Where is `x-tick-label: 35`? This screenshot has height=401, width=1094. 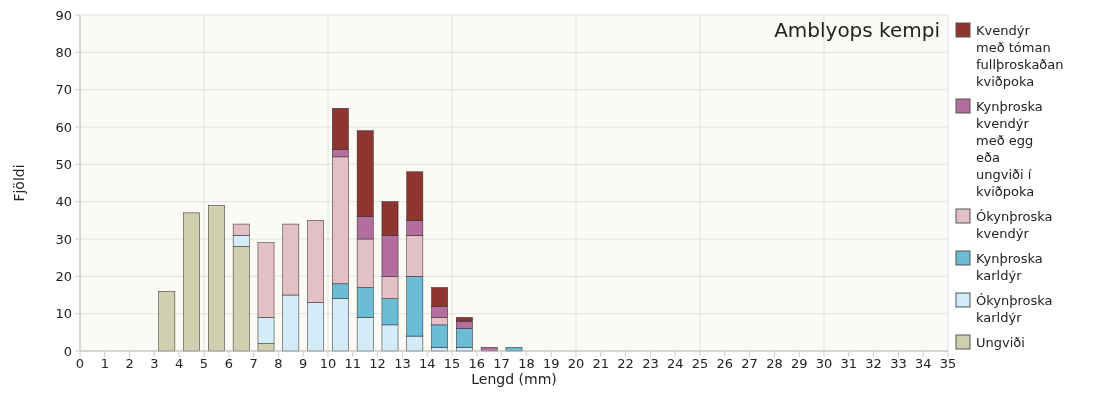 x-tick-label: 35 is located at coordinates (948, 363).